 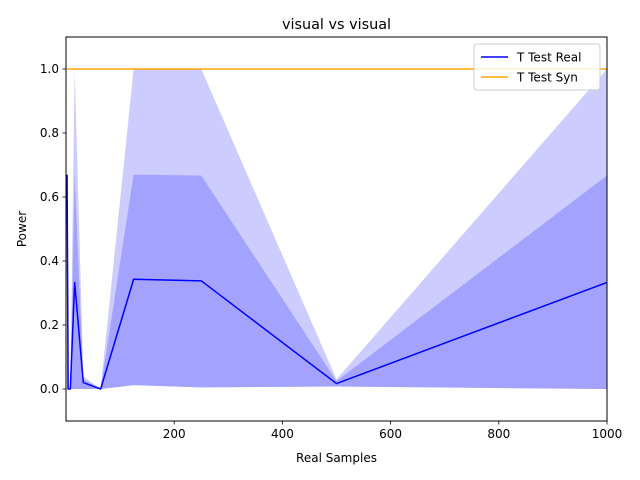 I want to click on y-tick-label: 1.0, so click(x=49, y=69).